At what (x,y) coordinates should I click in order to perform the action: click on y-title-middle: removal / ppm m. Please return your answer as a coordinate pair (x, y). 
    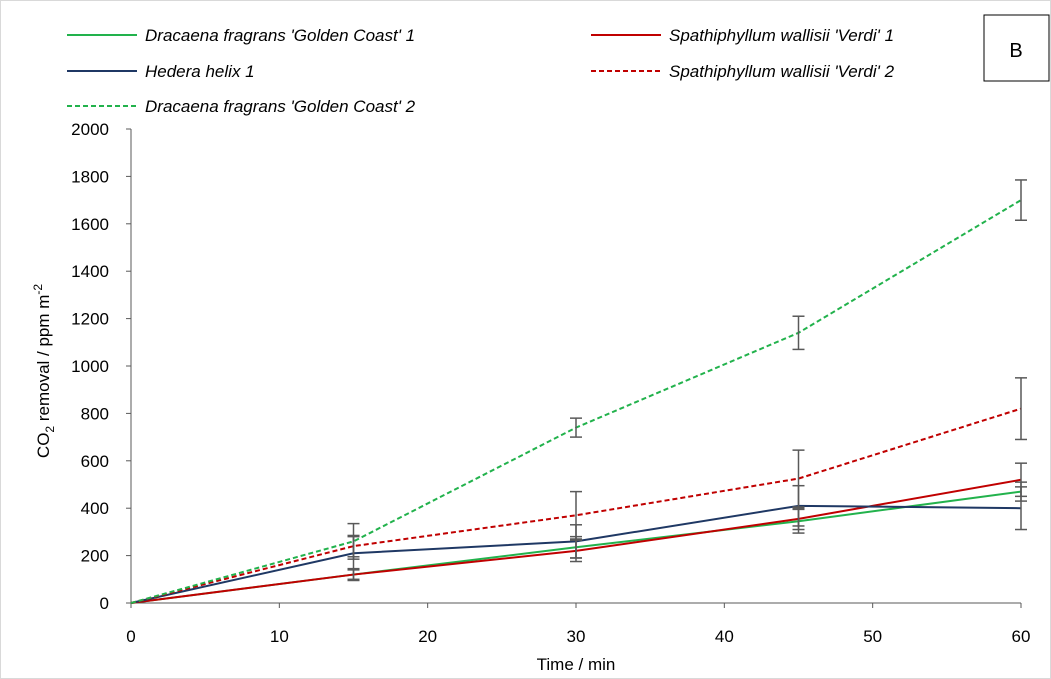
    Looking at the image, I should click on (43, 360).